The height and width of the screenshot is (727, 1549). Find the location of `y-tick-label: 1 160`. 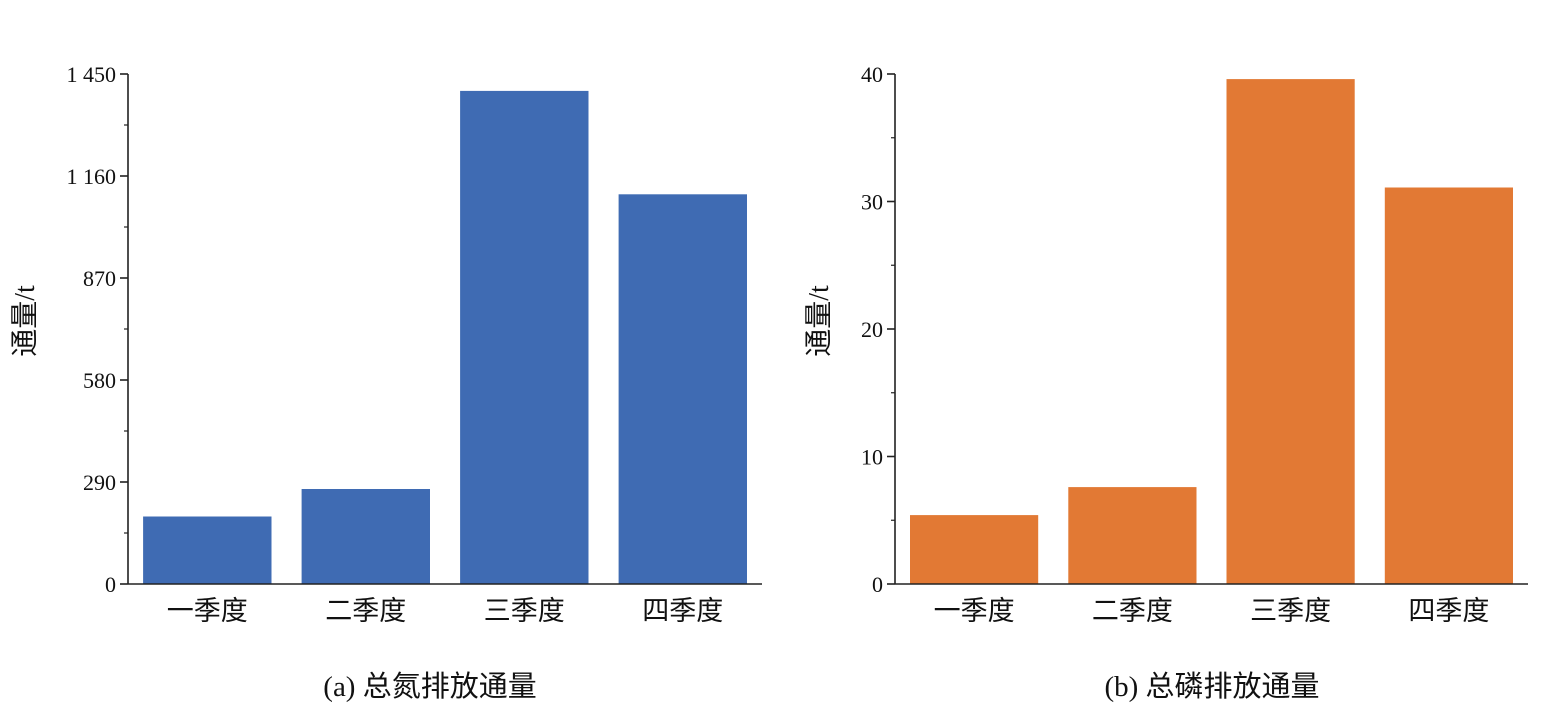

y-tick-label: 1 160 is located at coordinates (92, 176).